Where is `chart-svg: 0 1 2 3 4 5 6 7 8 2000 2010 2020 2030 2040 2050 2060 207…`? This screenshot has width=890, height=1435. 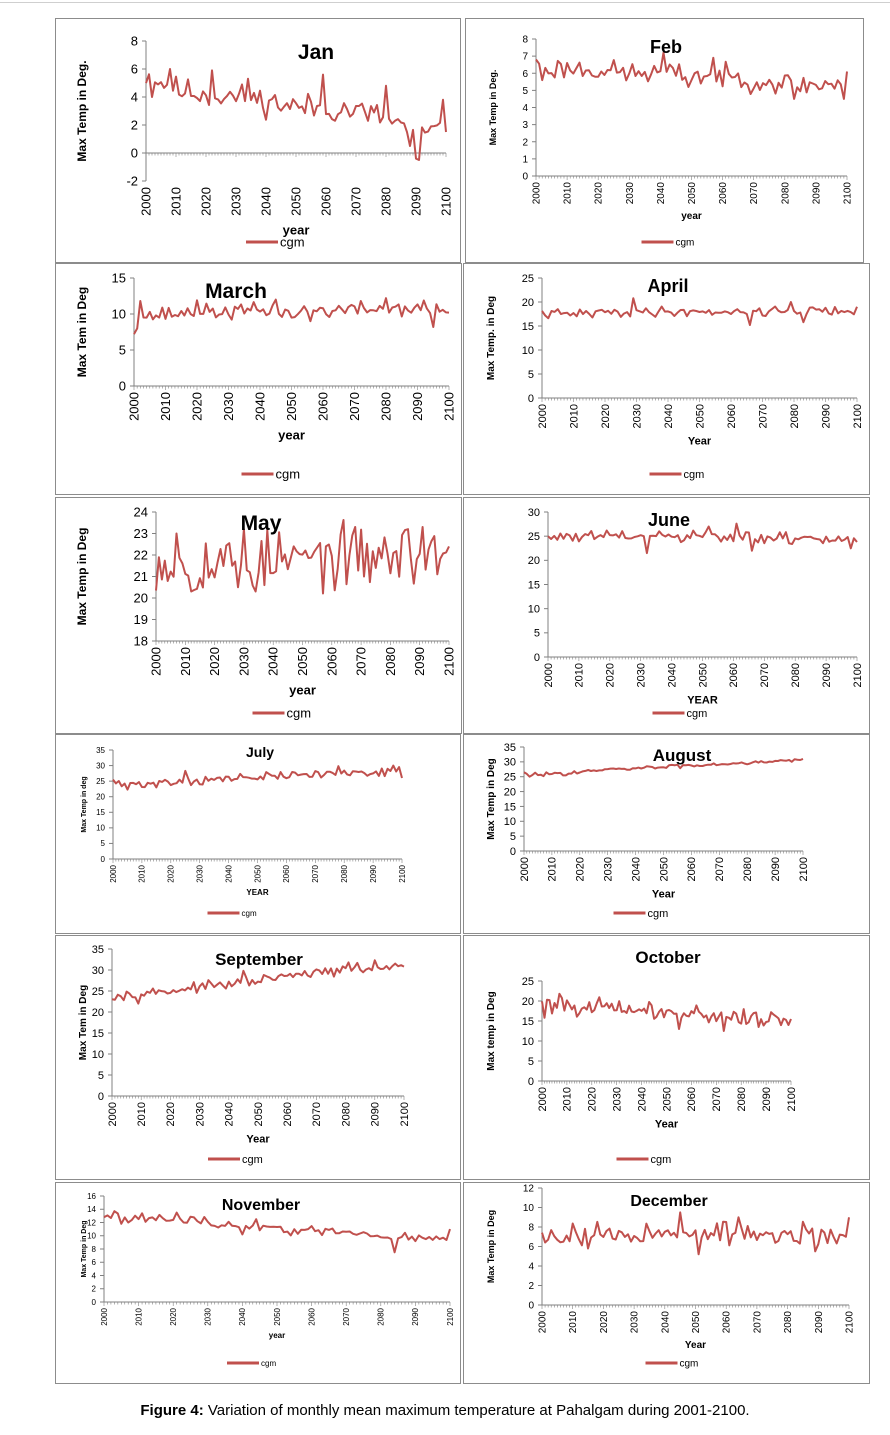
chart-svg: 0 1 2 3 4 5 6 7 8 2000 2010 2020 2030 2040 2050 2060 207… is located at coordinates (671, 142).